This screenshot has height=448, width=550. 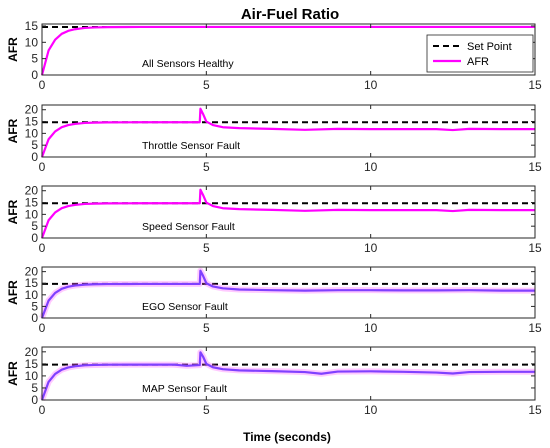 I want to click on legend: Set Point AFR, so click(x=480, y=53).